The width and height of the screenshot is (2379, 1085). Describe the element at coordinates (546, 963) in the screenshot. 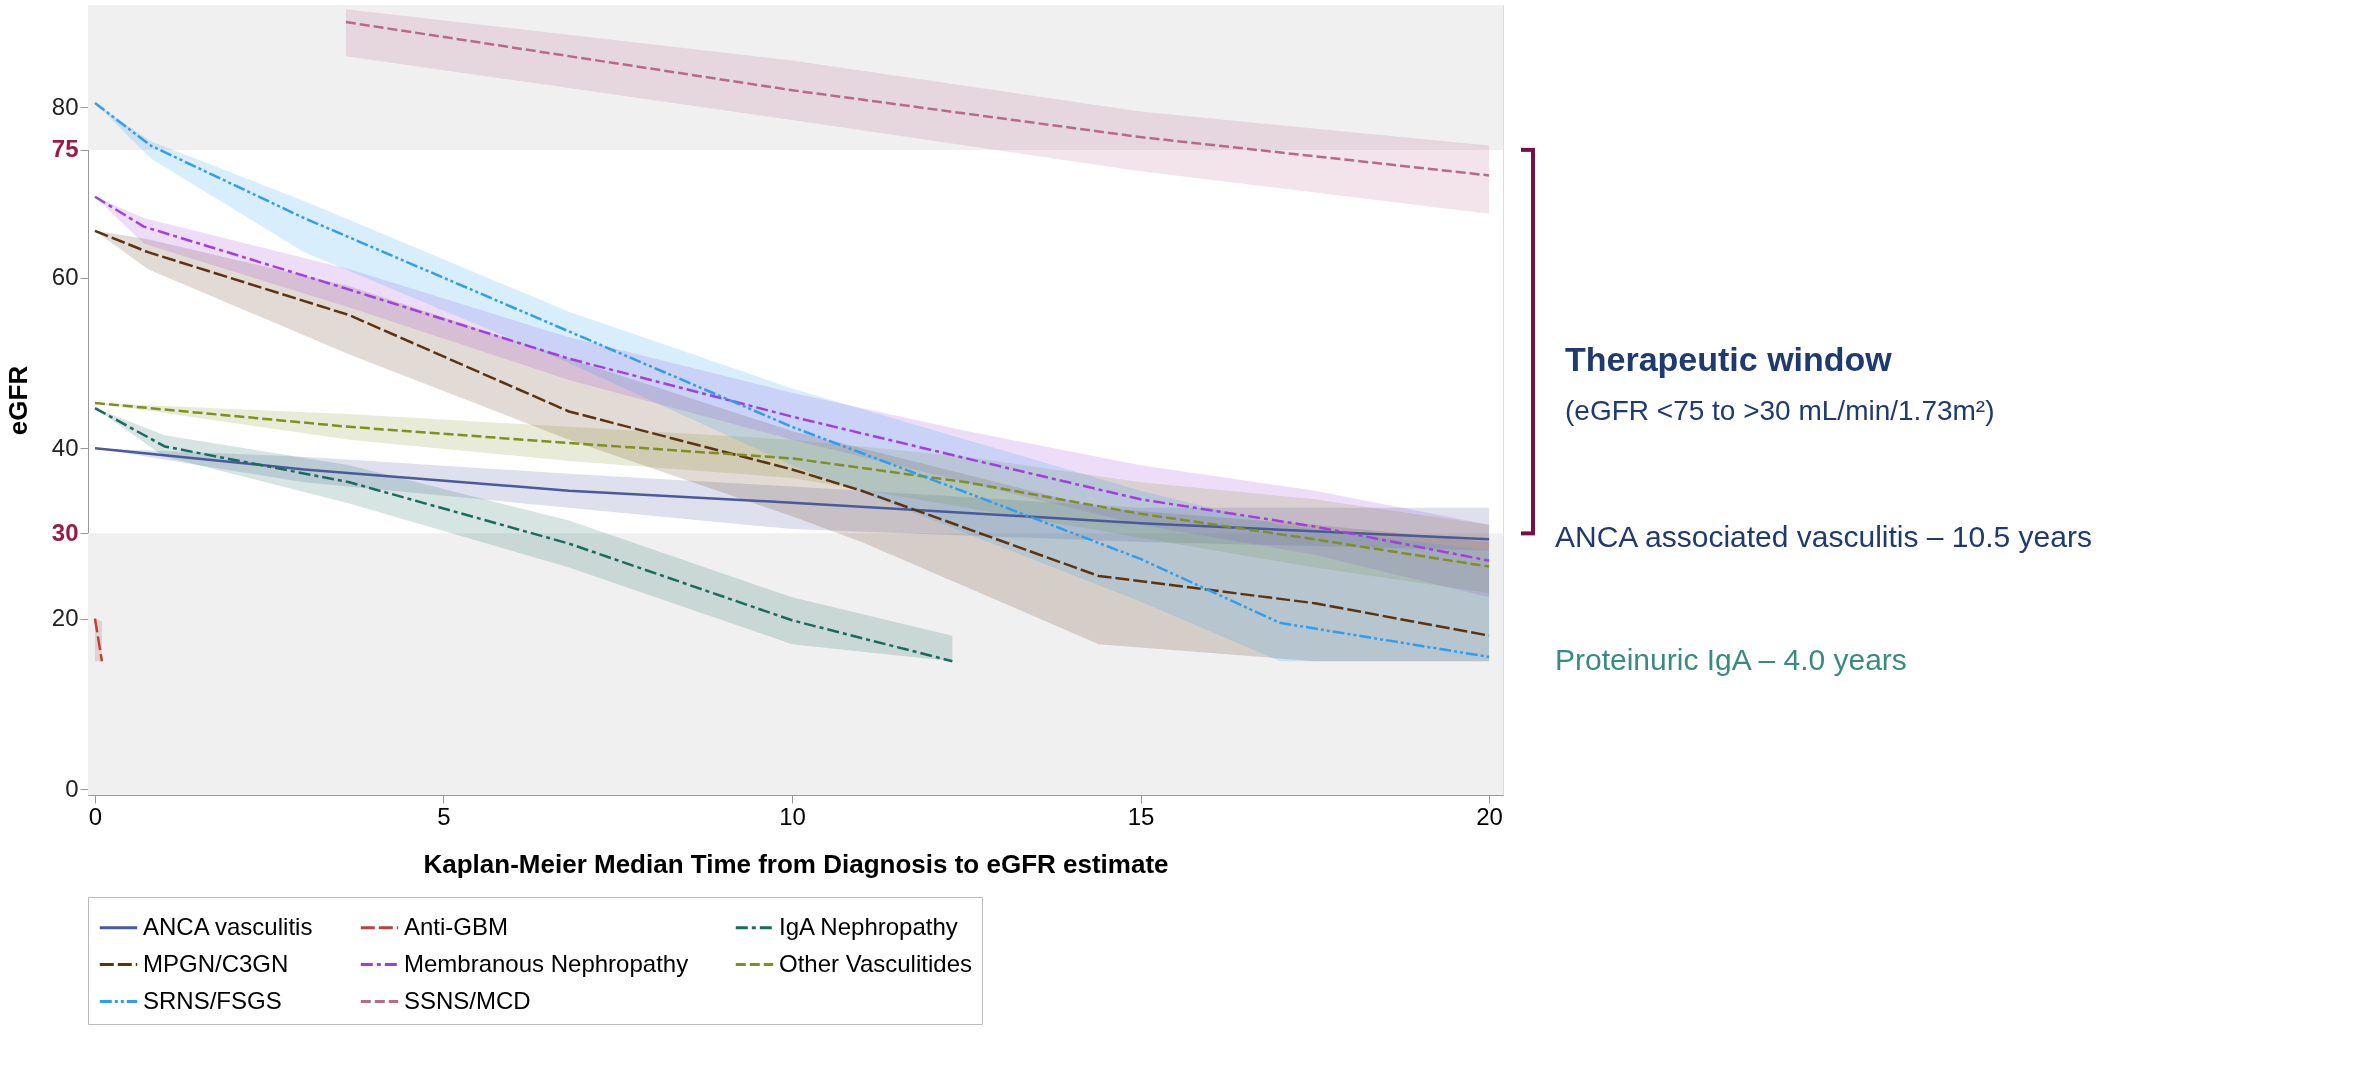

I see `legend-label: Membranous Nephropathy` at that location.